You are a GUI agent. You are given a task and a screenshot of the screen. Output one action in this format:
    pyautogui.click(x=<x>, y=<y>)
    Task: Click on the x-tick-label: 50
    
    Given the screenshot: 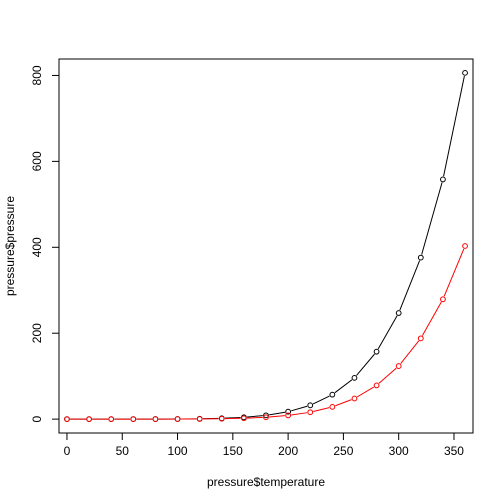 What is the action you would take?
    pyautogui.click(x=123, y=451)
    